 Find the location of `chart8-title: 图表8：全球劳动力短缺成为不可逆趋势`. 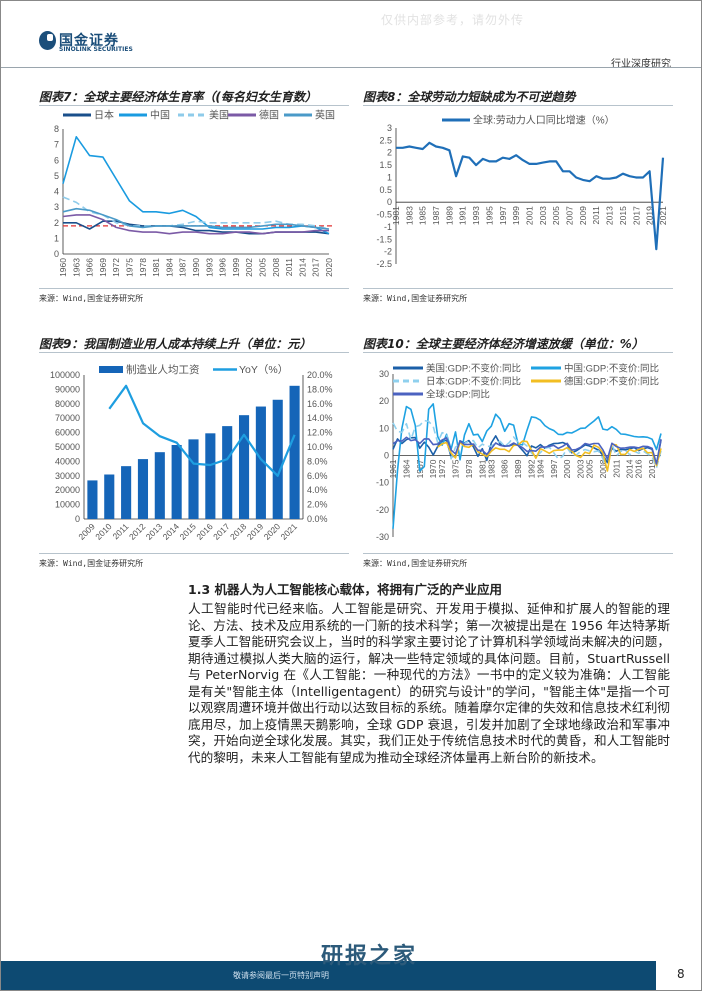

chart8-title: 图表8：全球劳动力短缺成为不可逆趋势 is located at coordinates (469, 97).